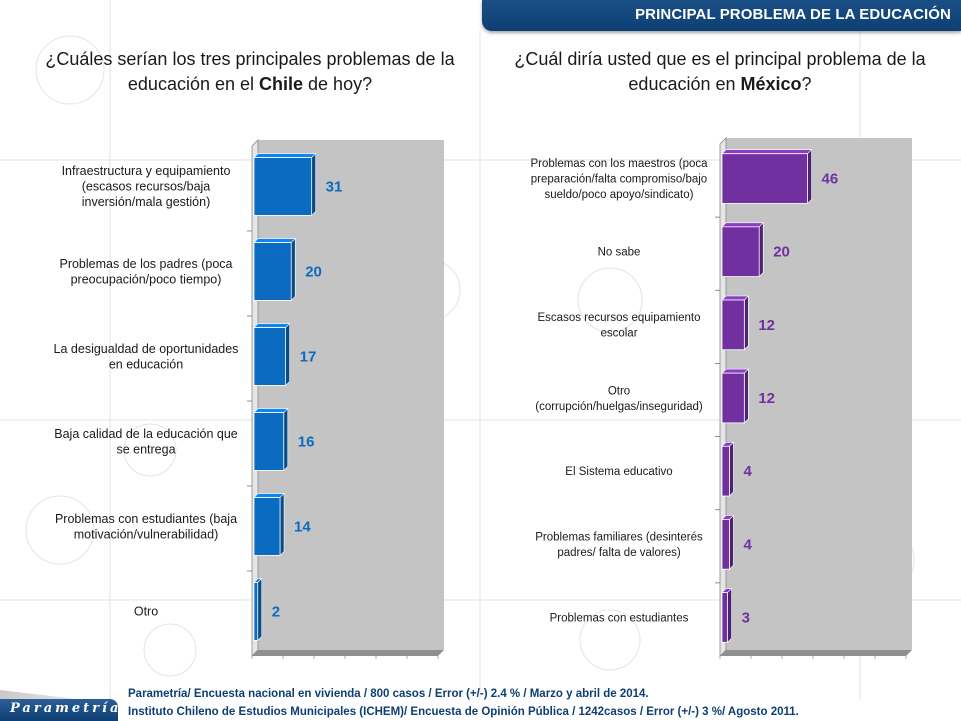  Describe the element at coordinates (619, 399) in the screenshot. I see `category-label: Otro (corrupción/huelgas/inseguridad)` at that location.